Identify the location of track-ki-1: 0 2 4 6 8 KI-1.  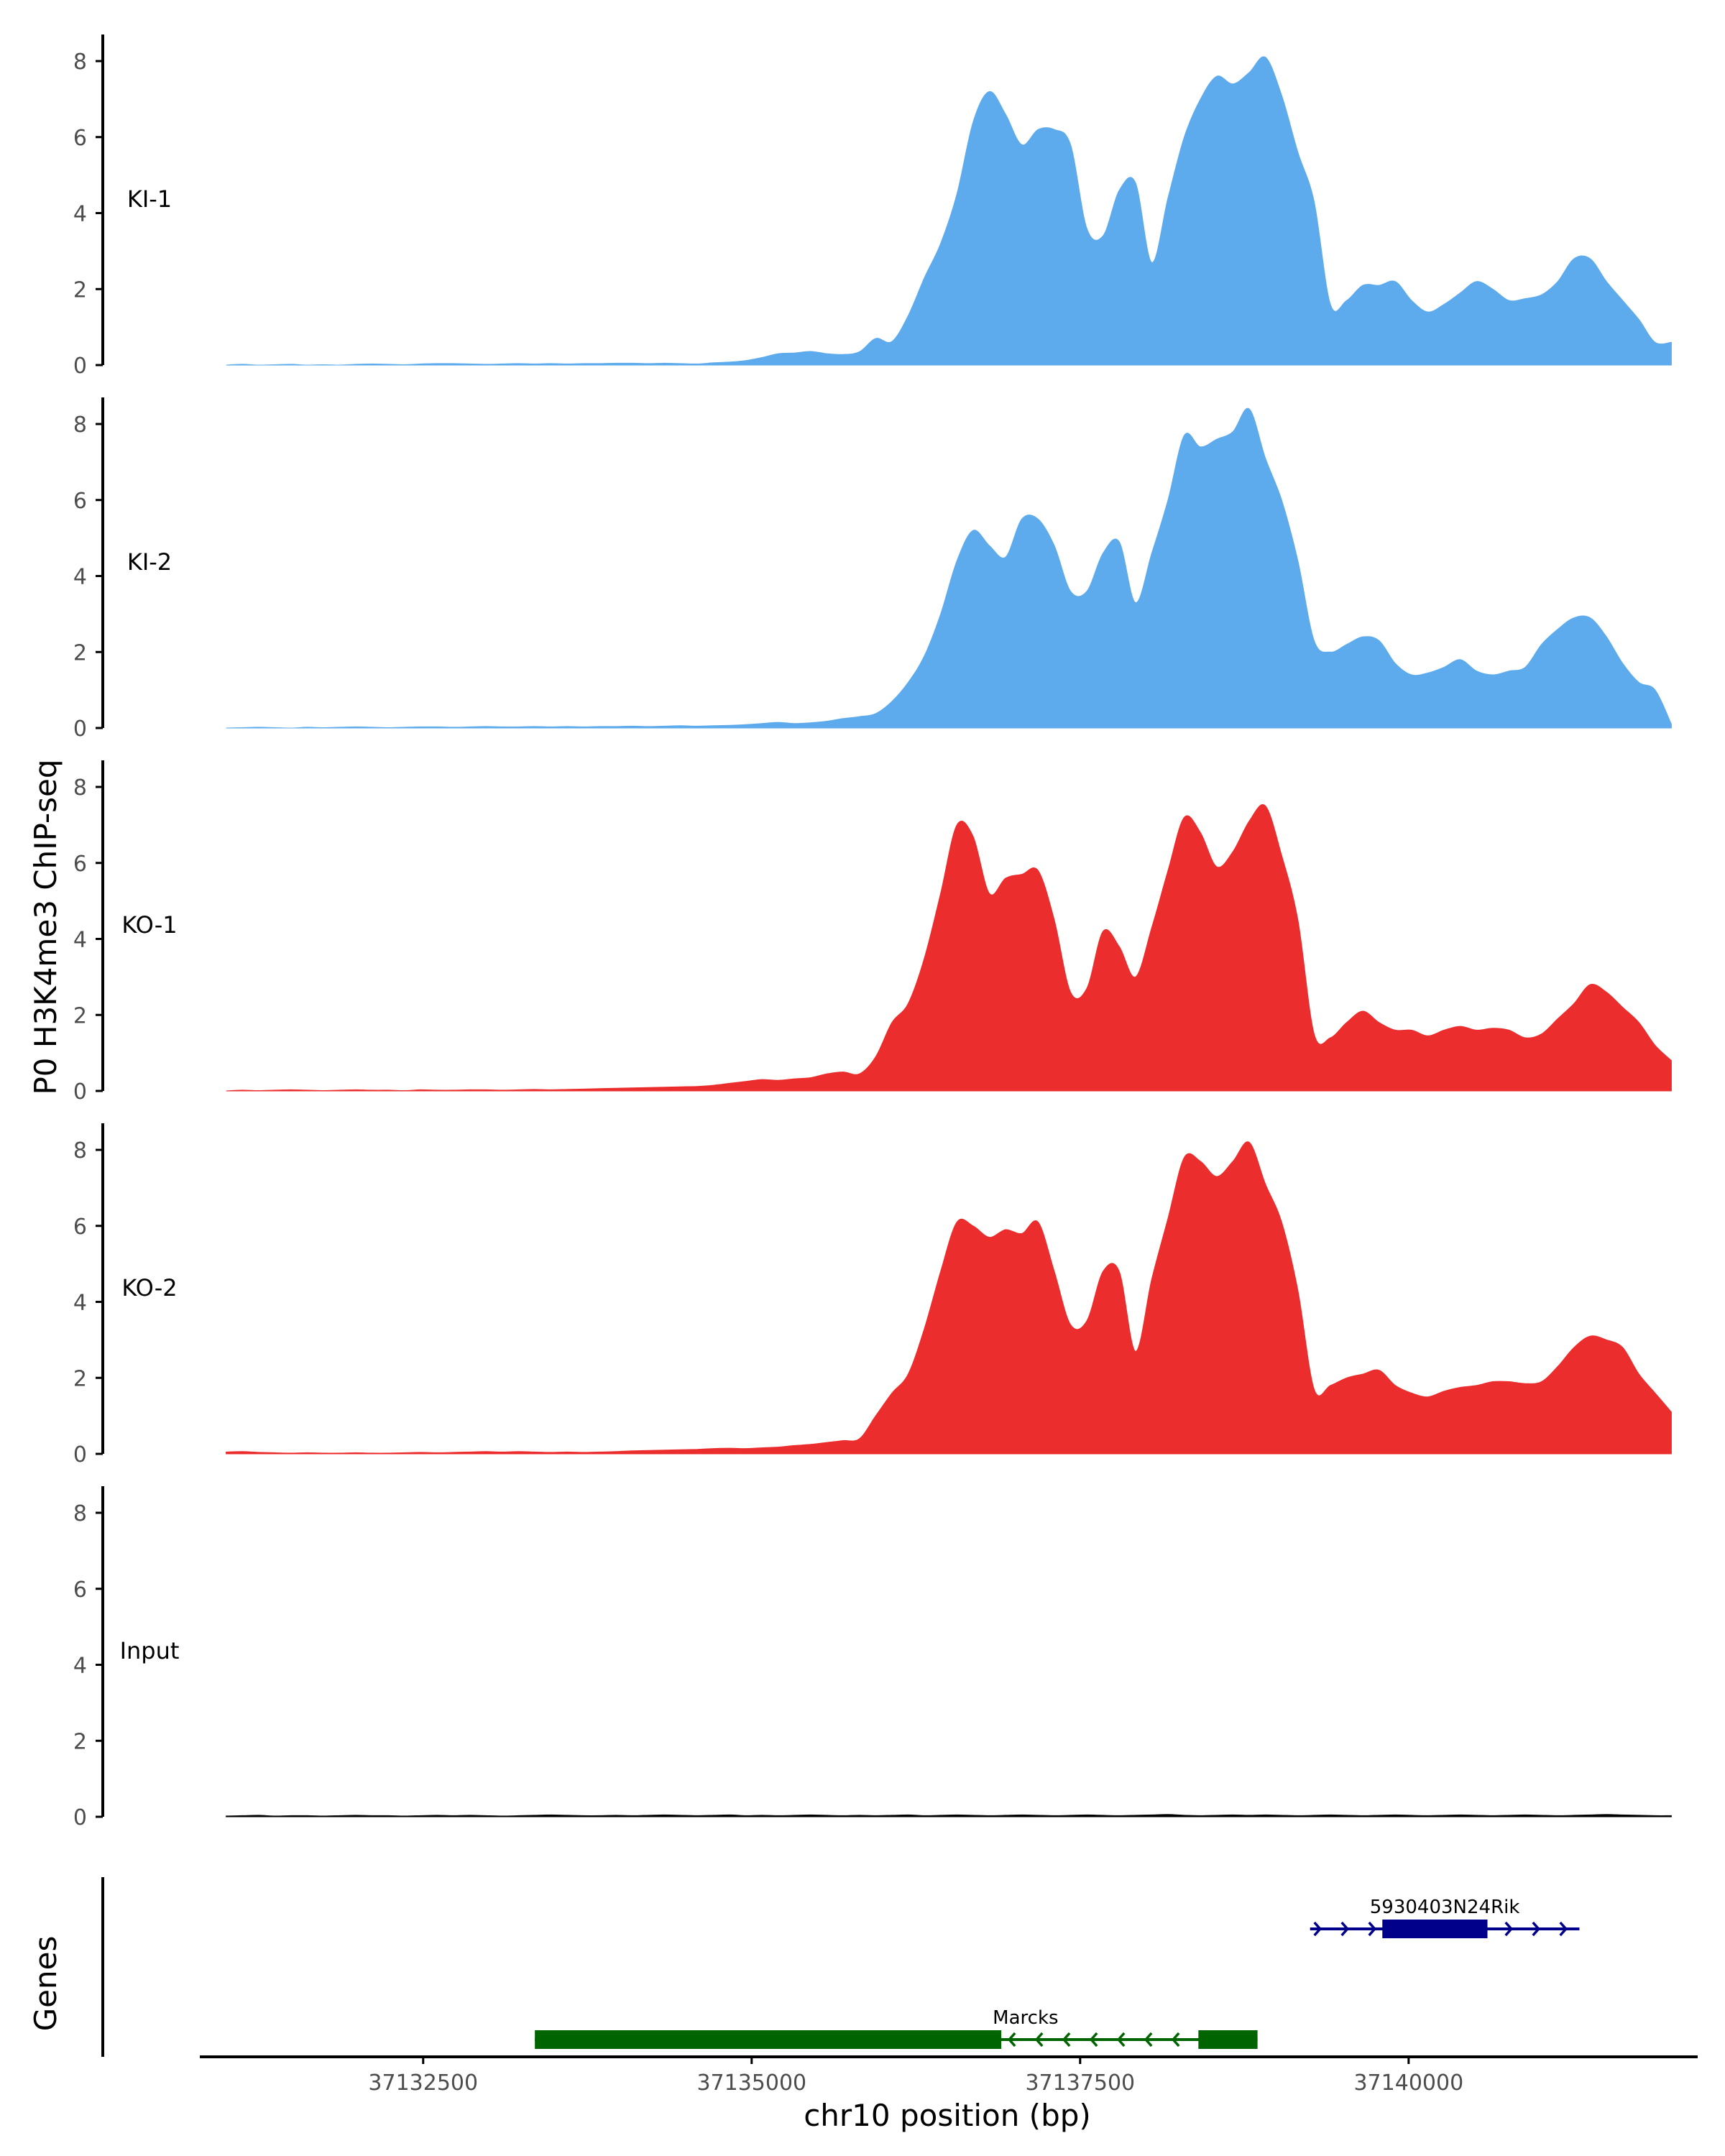
(872, 206).